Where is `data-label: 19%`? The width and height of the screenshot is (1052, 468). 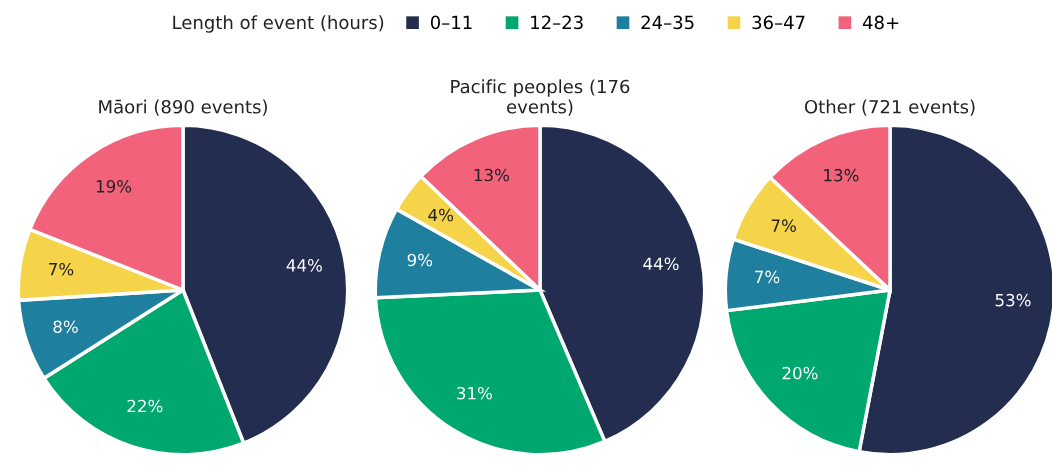 data-label: 19% is located at coordinates (114, 186).